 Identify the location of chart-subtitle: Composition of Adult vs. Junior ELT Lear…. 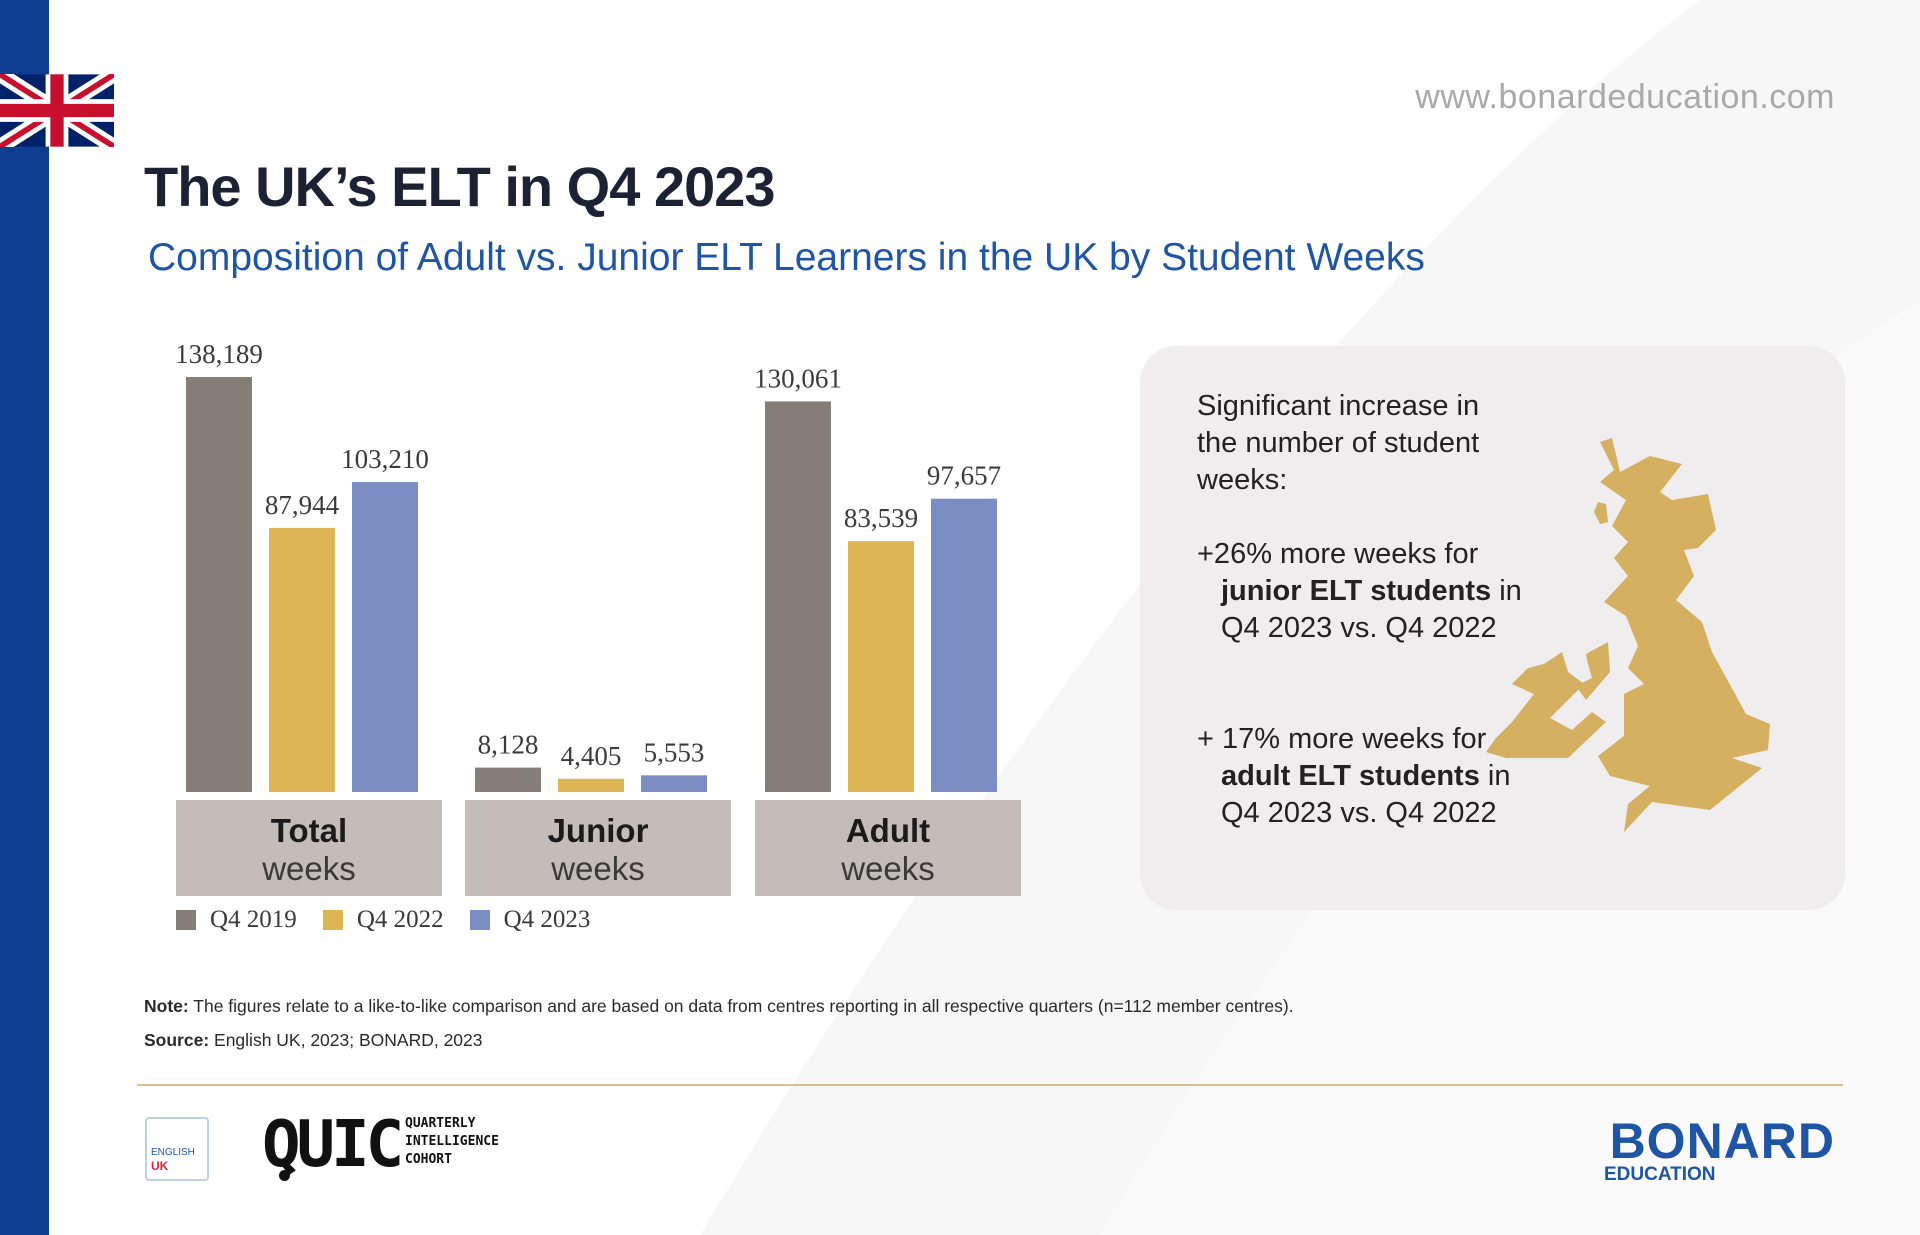
(786, 257).